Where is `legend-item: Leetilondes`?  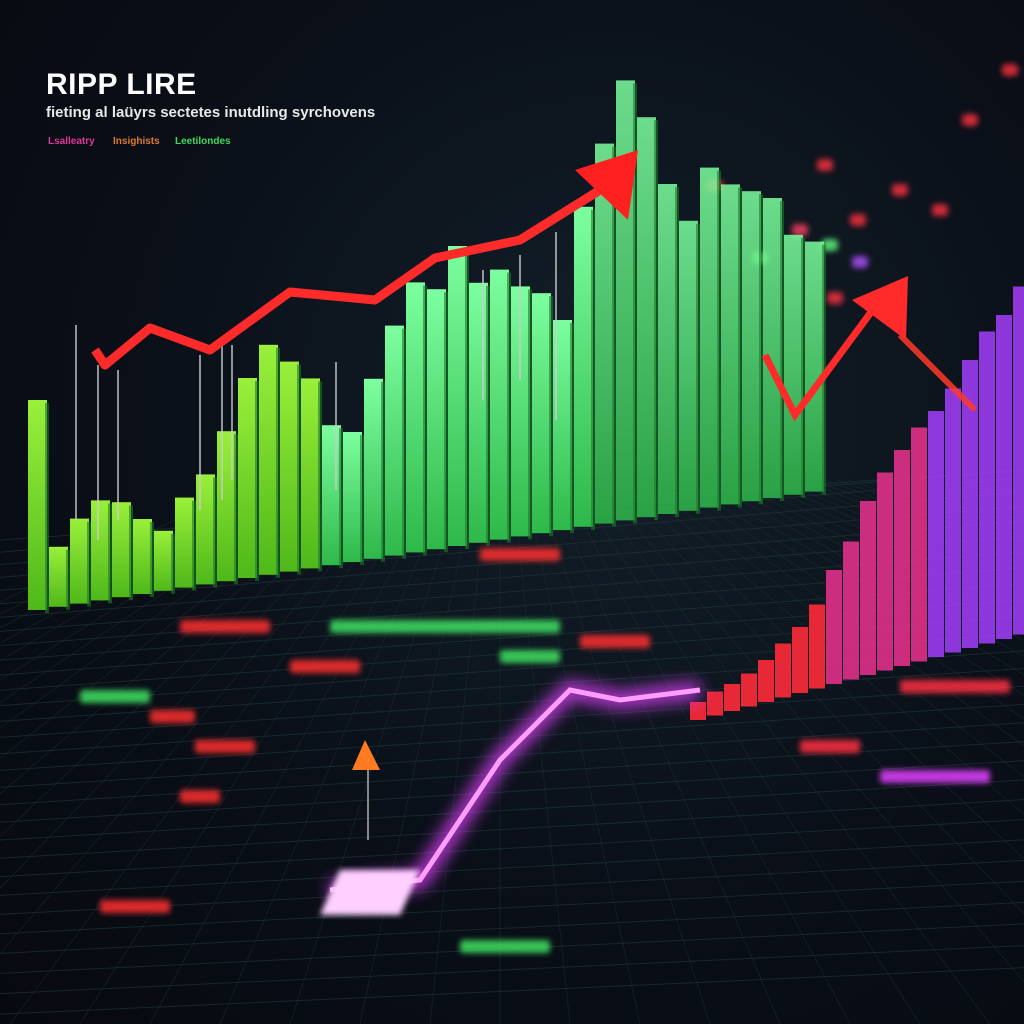
legend-item: Leetilondes is located at coordinates (203, 141).